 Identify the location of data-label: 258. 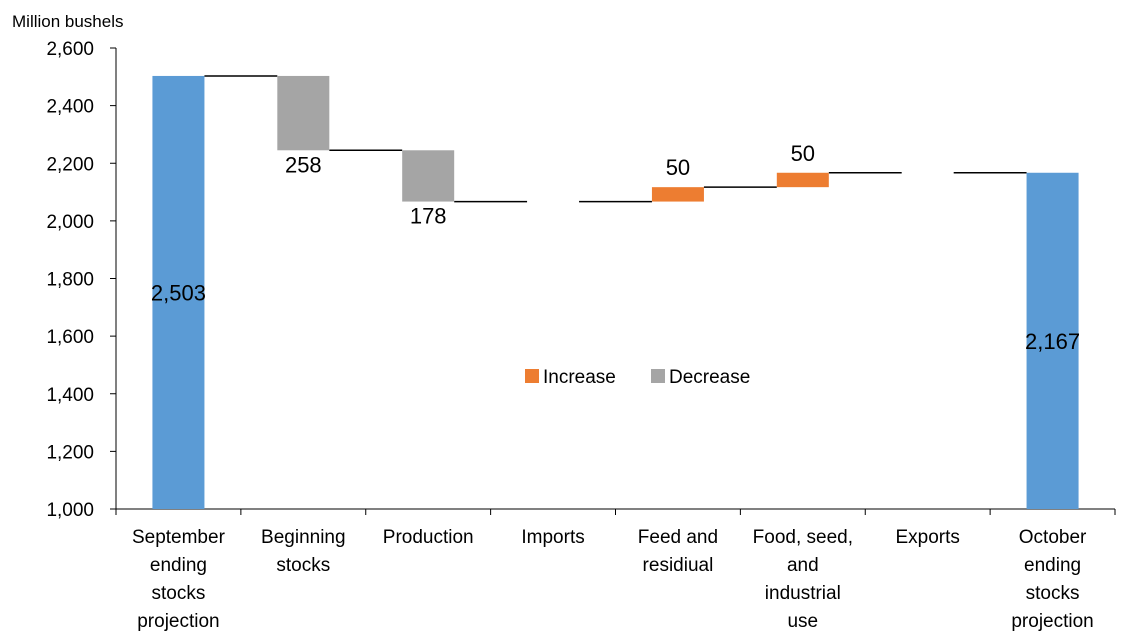
(303, 164).